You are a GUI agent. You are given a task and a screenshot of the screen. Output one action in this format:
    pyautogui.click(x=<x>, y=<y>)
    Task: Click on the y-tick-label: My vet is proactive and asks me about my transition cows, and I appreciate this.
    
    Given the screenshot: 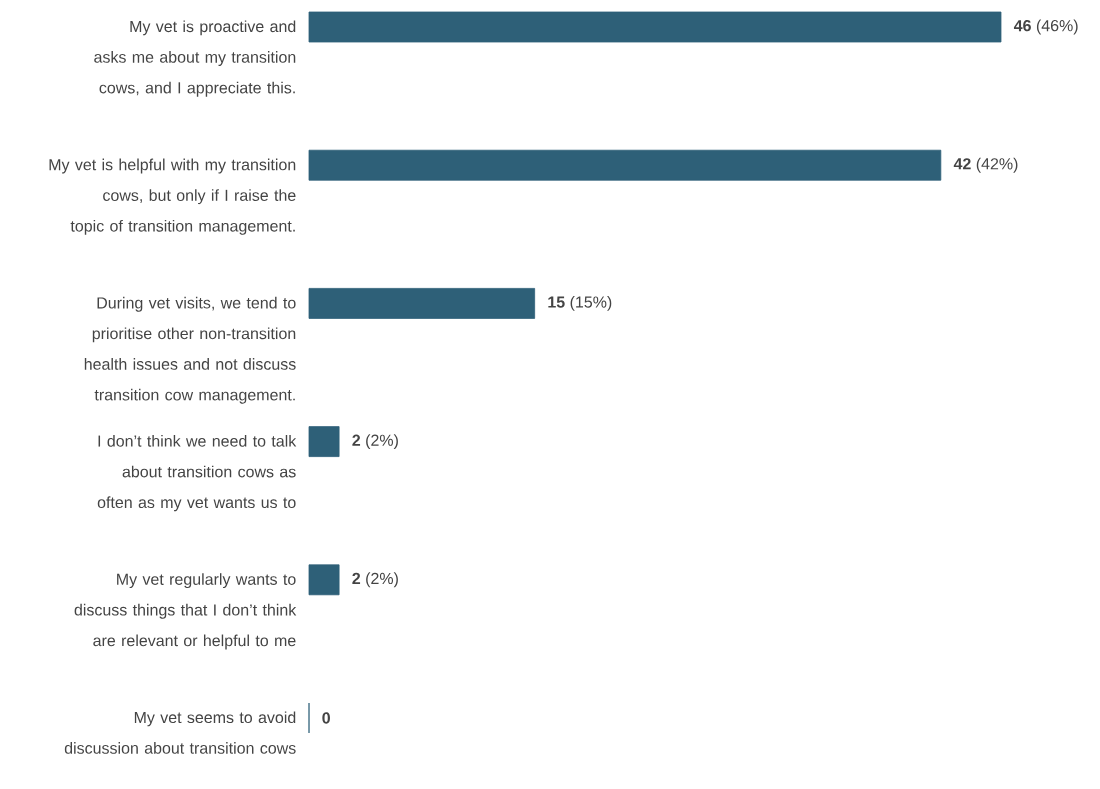 What is the action you would take?
    pyautogui.click(x=195, y=58)
    